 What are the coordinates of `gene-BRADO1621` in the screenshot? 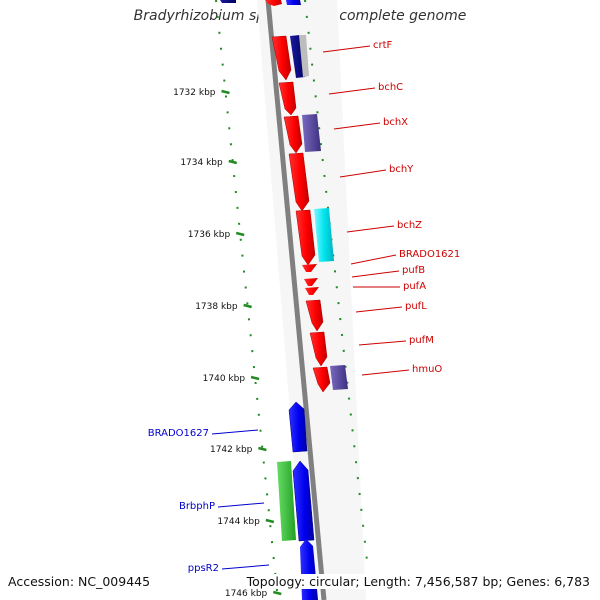 It's located at (309, 268).